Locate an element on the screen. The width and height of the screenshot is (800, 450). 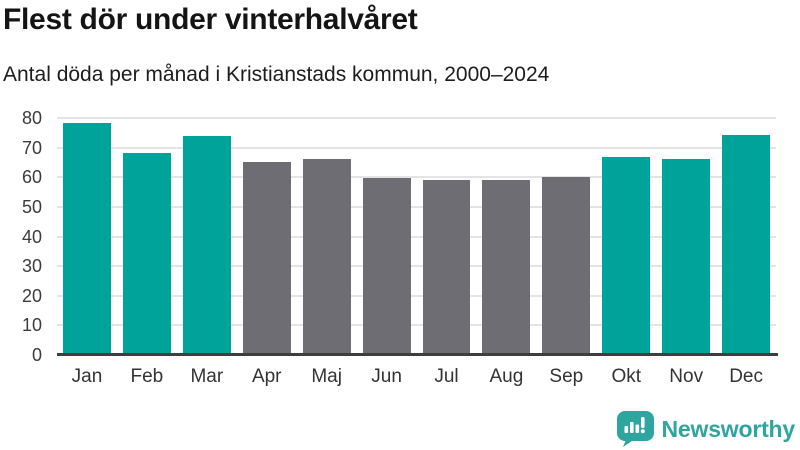
bar-nov is located at coordinates (686, 256).